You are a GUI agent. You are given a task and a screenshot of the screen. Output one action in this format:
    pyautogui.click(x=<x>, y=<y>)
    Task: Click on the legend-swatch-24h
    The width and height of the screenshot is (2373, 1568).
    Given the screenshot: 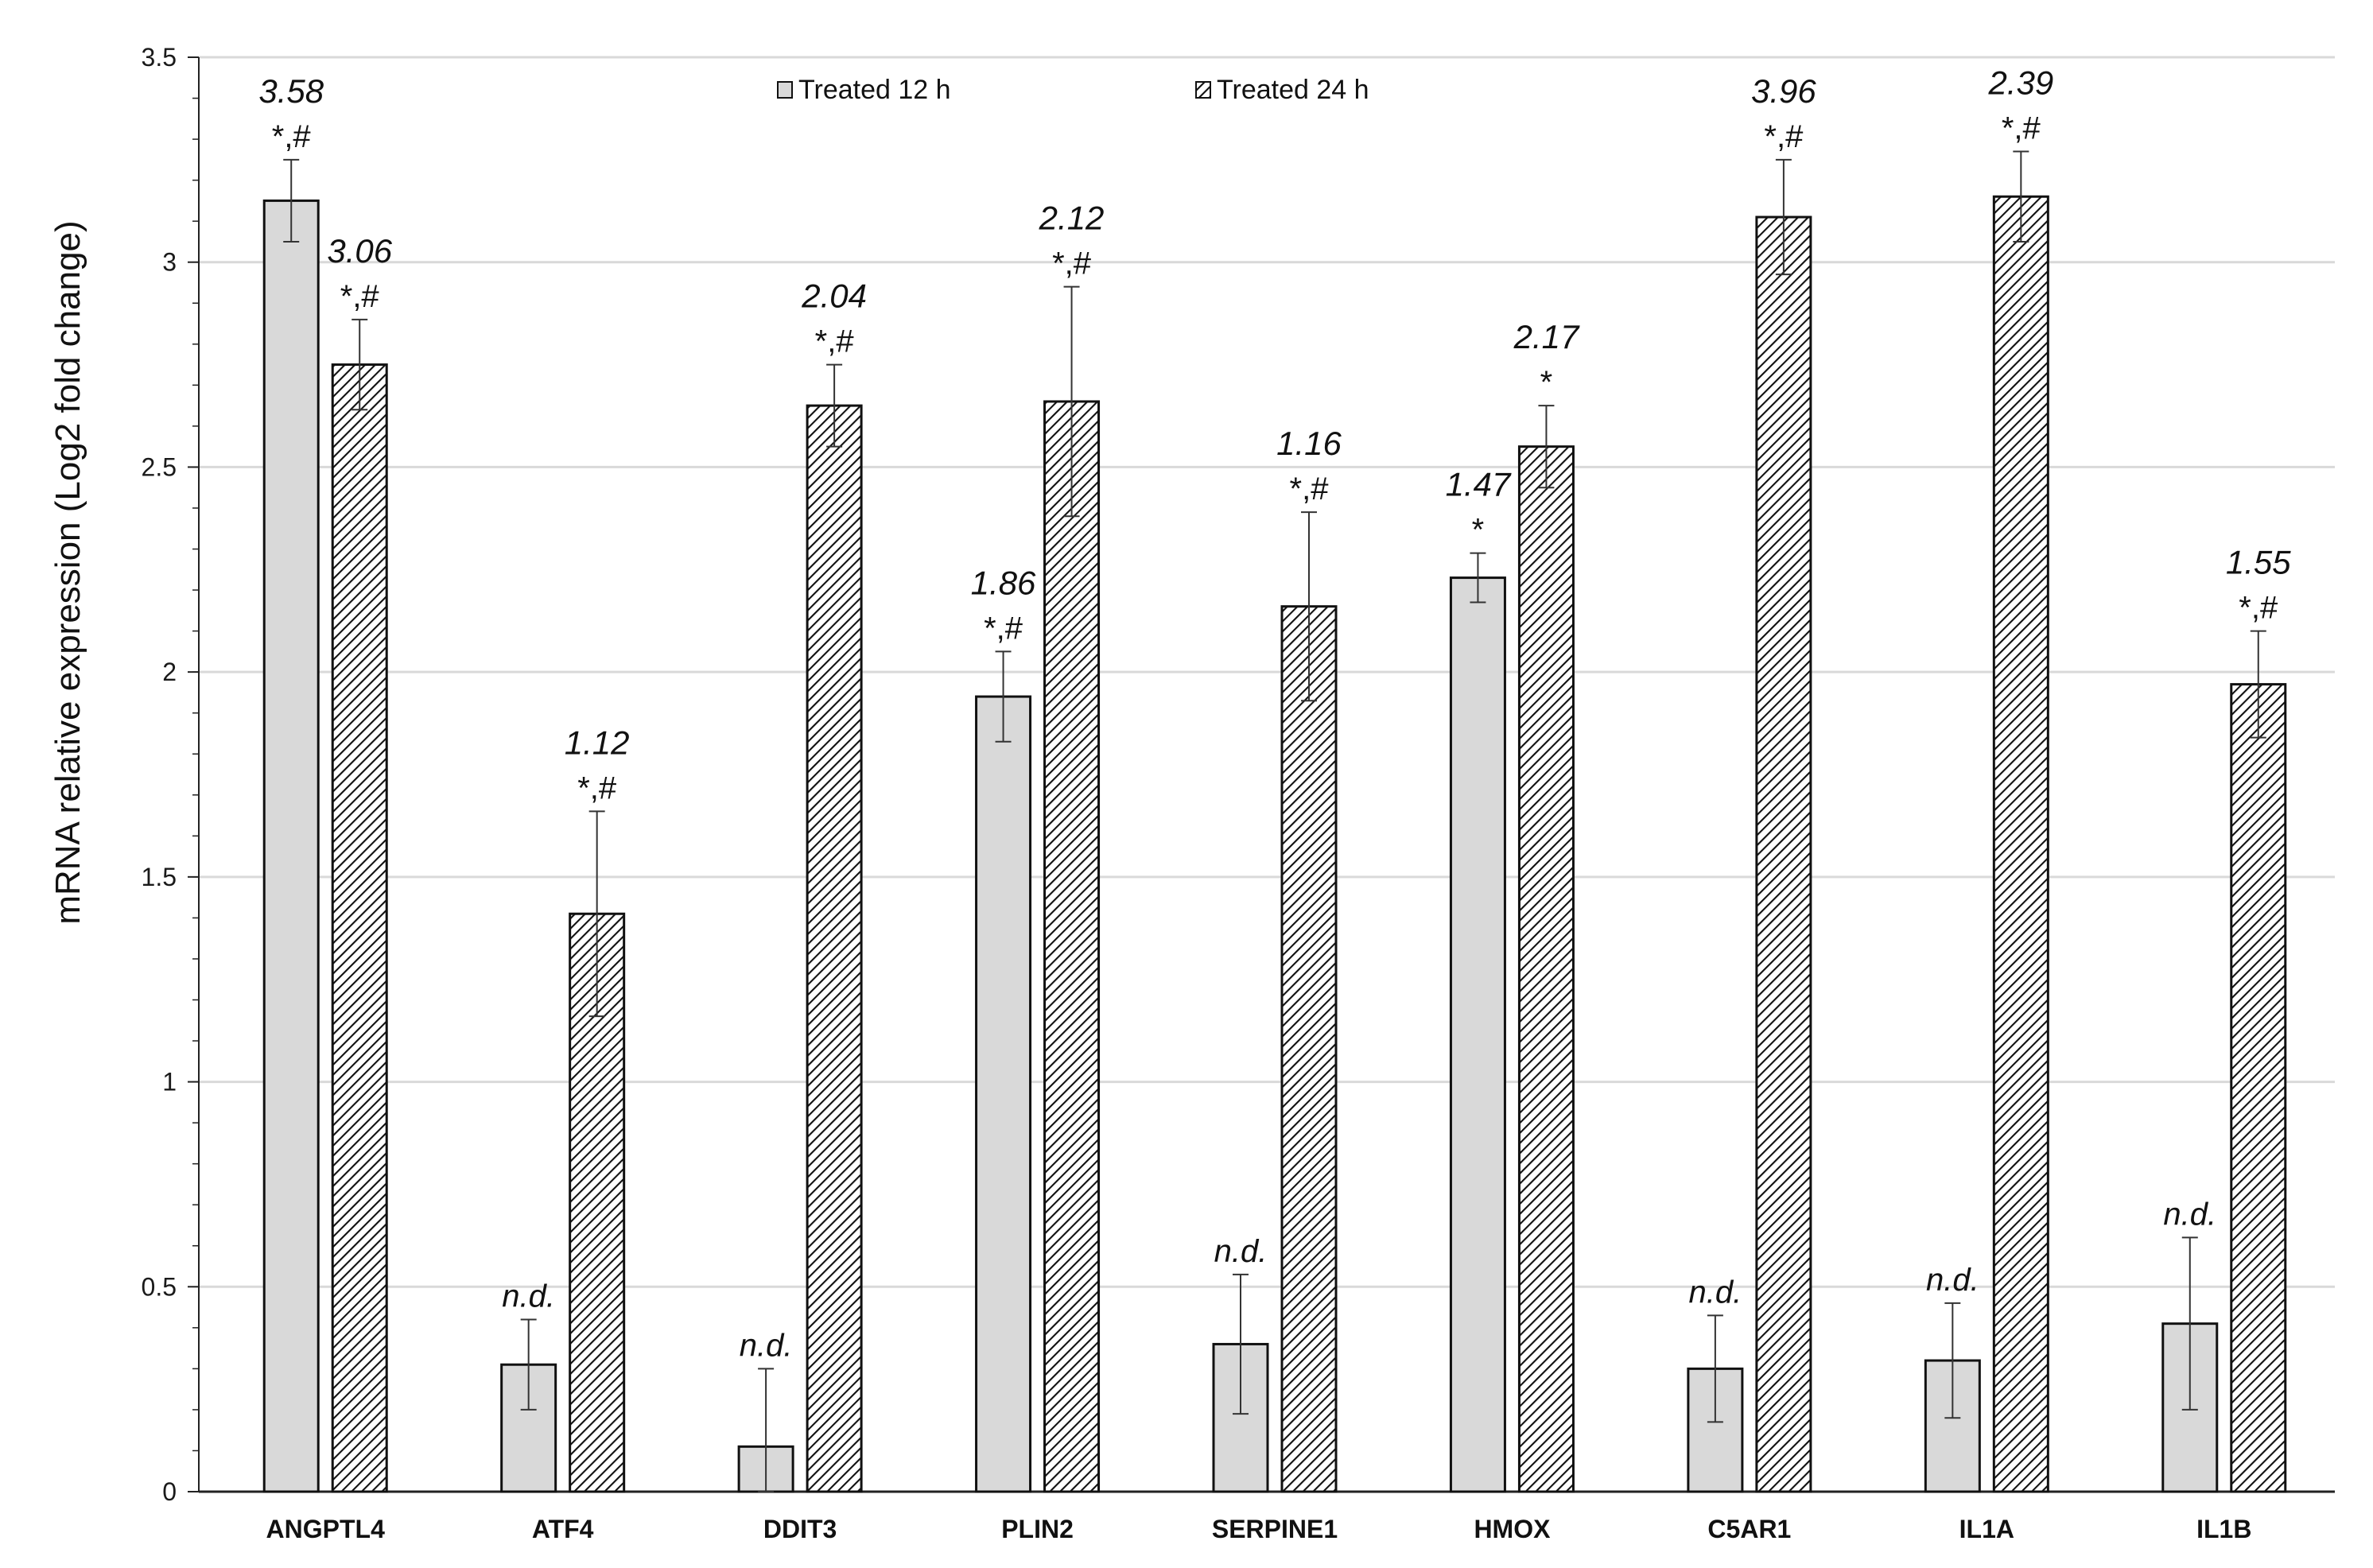 What is the action you would take?
    pyautogui.click(x=1203, y=90)
    